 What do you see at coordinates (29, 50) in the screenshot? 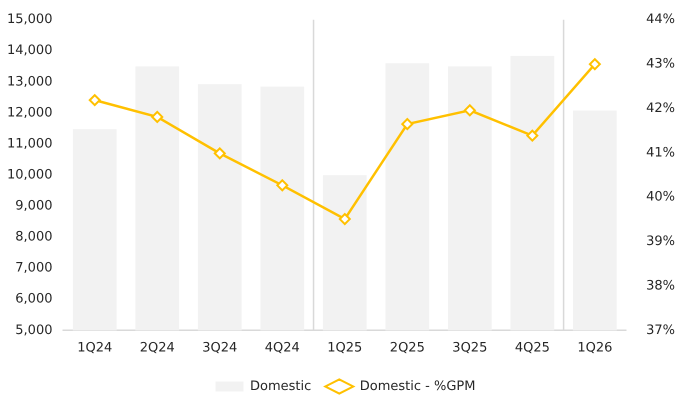
I see `y-tick-label: 14,000` at bounding box center [29, 50].